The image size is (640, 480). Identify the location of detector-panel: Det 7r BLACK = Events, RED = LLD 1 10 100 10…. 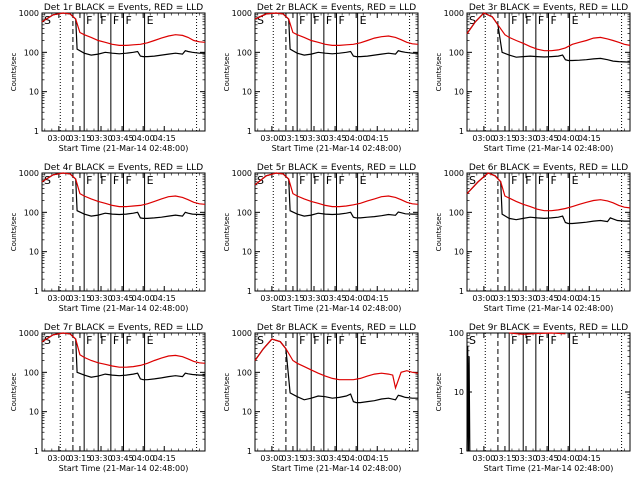
(108, 398).